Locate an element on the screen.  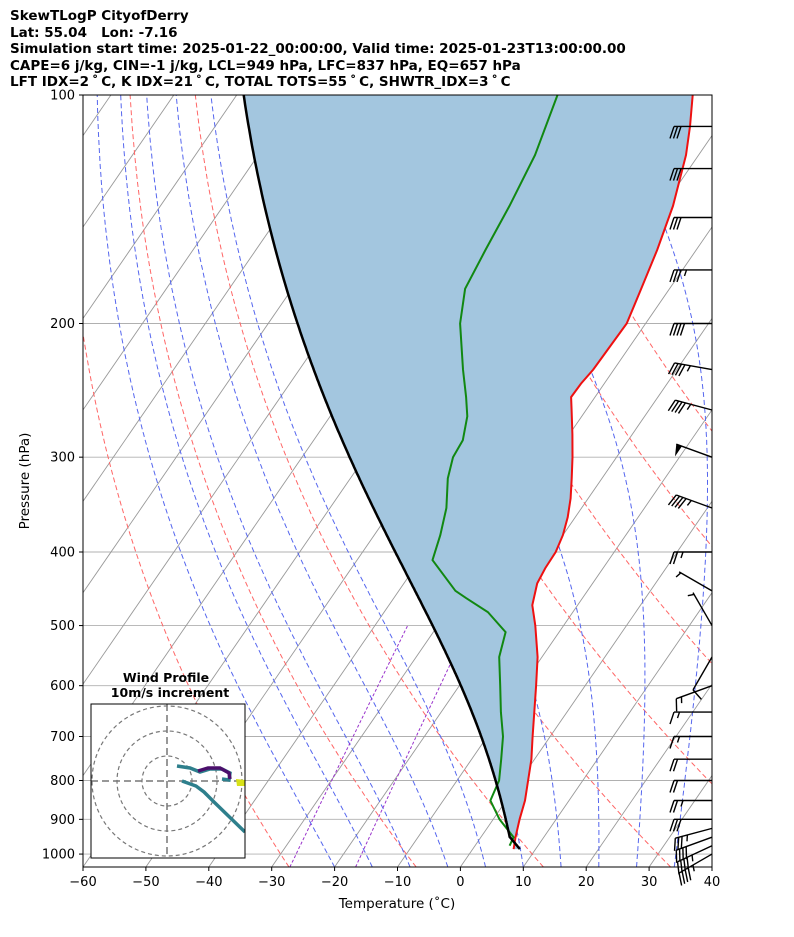
x-tick-label: 20 is located at coordinates (586, 882).